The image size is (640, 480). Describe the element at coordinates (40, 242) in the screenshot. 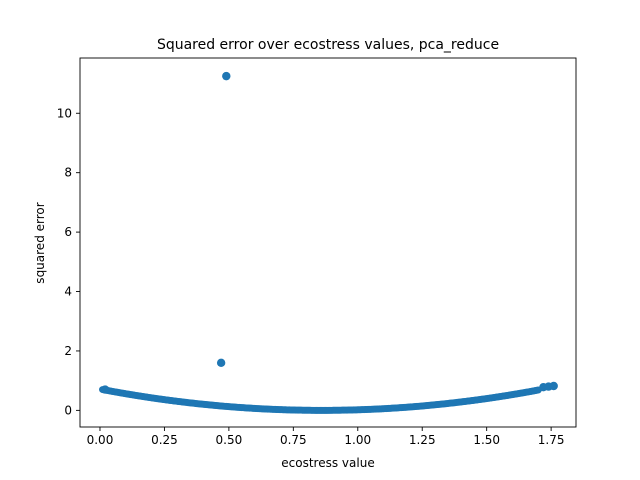

I see `y-axis-label: squared error` at that location.